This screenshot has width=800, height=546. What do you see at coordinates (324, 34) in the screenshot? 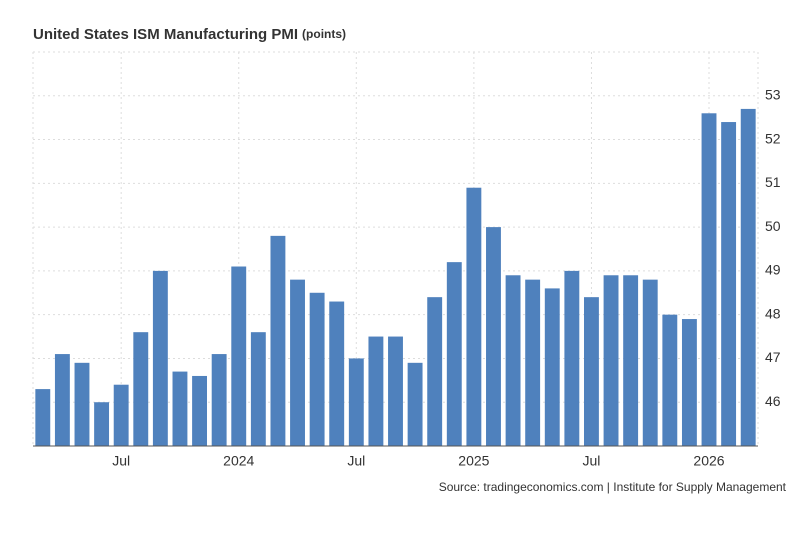
I see `subtitle-text: (points)` at bounding box center [324, 34].